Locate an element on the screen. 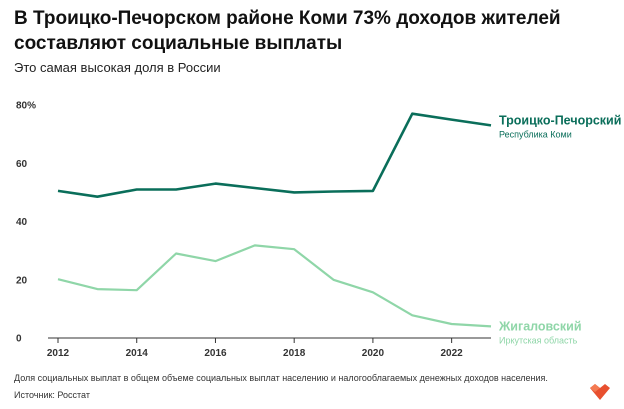  series-sublabel: Иркутская область is located at coordinates (538, 340).